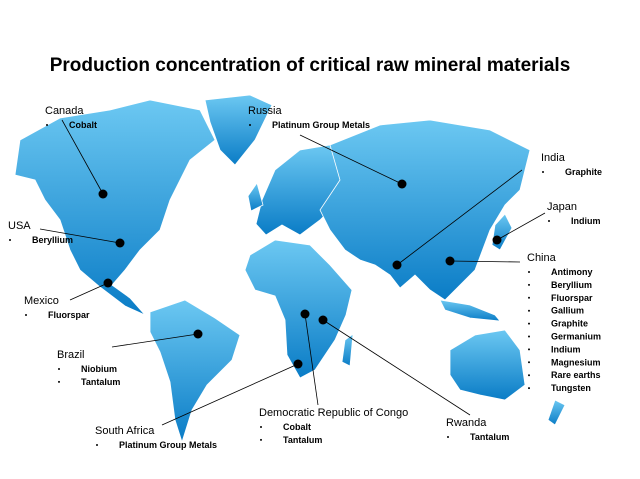  Describe the element at coordinates (542, 258) in the screenshot. I see `country-name: China` at that location.